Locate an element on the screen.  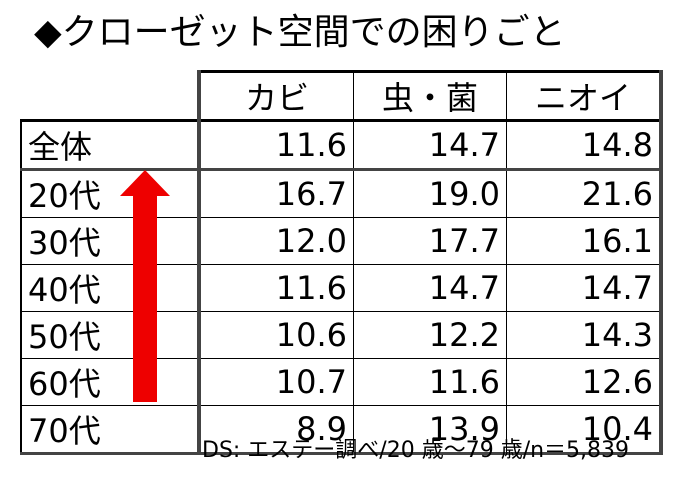
chart-title: ◆クローゼット空間での困りごと is located at coordinates (300, 32).